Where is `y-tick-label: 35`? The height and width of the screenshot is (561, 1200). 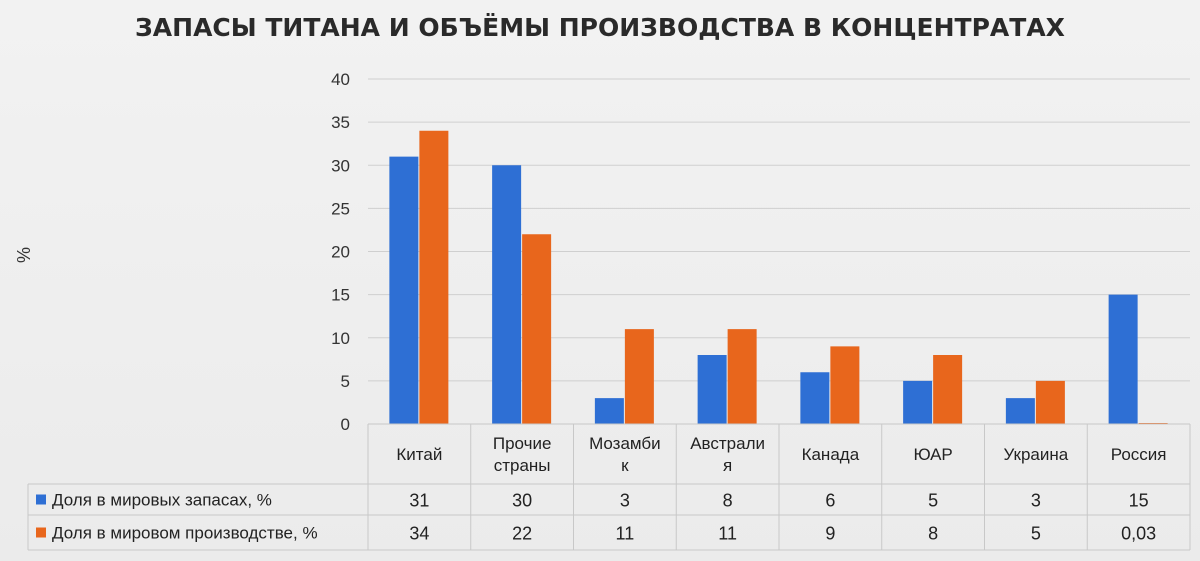
y-tick-label: 35 is located at coordinates (340, 122).